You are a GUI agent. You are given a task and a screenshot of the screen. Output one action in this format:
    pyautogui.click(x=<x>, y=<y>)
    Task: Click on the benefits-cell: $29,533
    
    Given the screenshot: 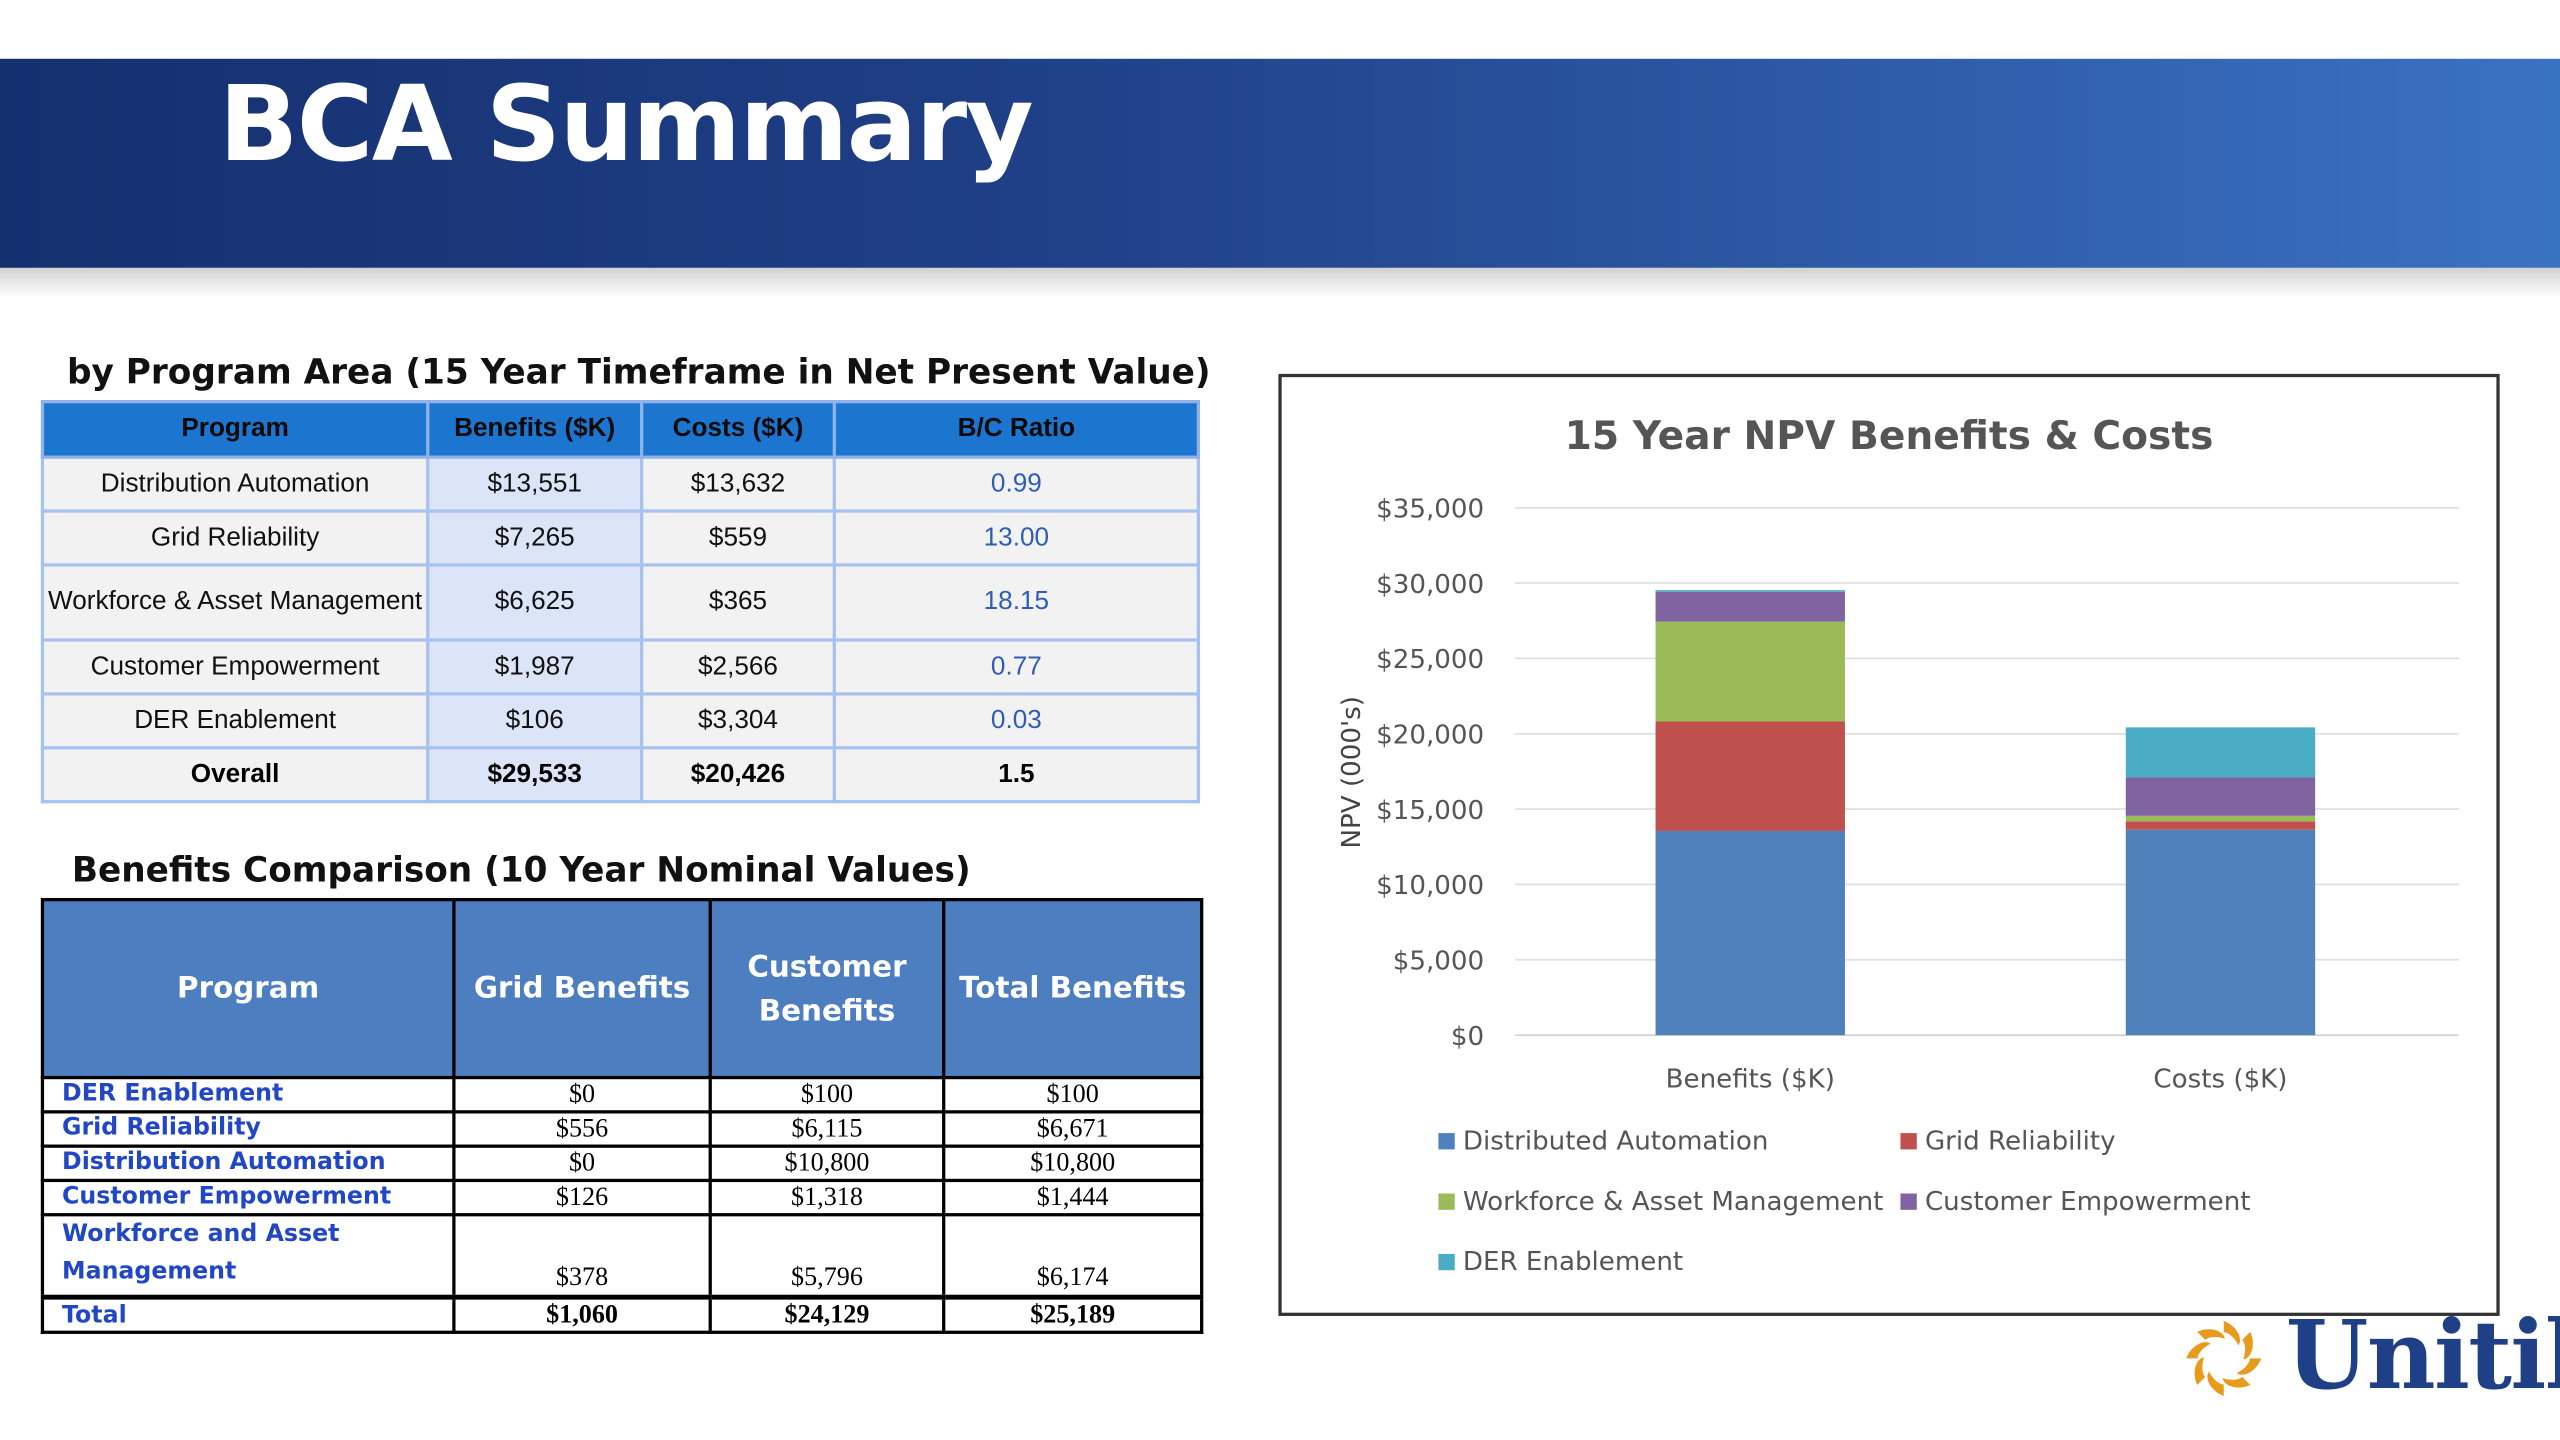 What is the action you would take?
    pyautogui.click(x=535, y=775)
    